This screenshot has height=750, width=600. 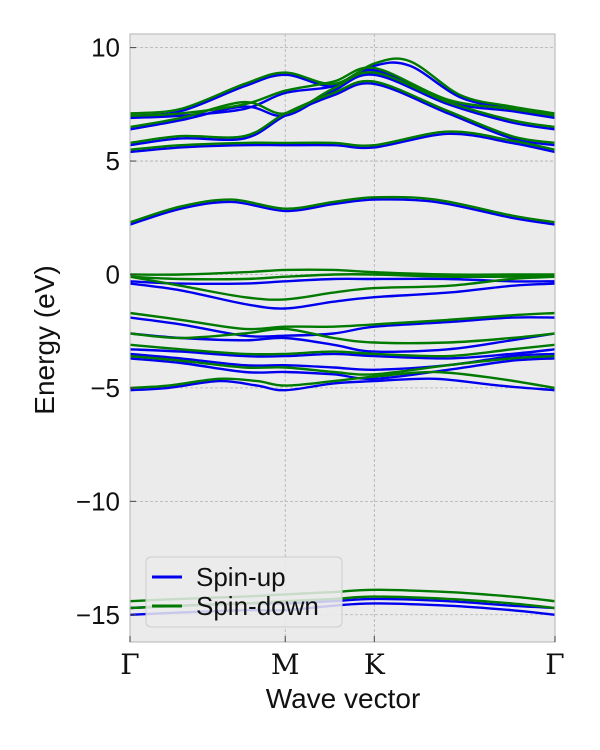 What do you see at coordinates (285, 664) in the screenshot?
I see `x-tick-label: M` at bounding box center [285, 664].